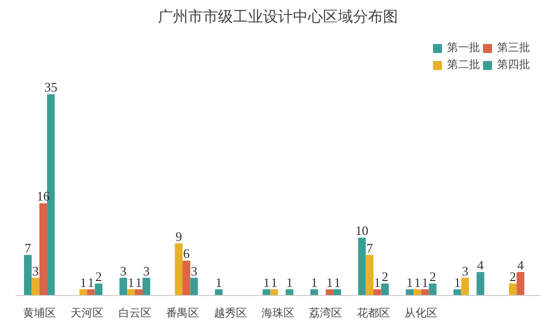 Image resolution: width=555 pixels, height=322 pixels. What do you see at coordinates (463, 47) in the screenshot?
I see `legend-label: 第一批` at bounding box center [463, 47].